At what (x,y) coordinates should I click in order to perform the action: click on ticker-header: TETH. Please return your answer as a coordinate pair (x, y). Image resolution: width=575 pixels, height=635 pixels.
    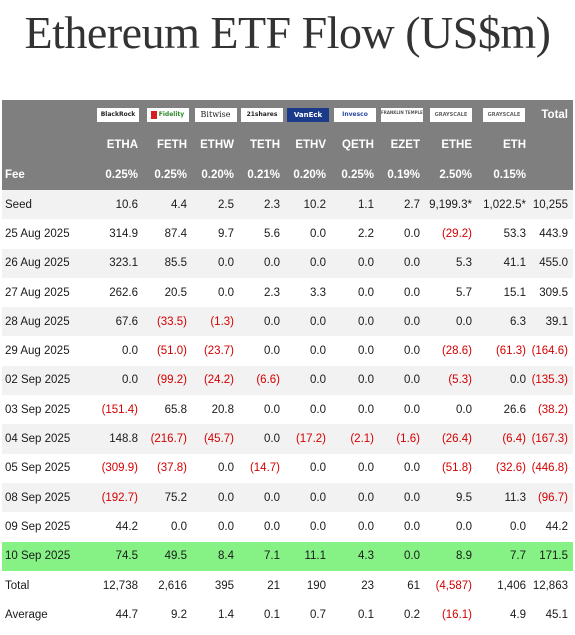
    Looking at the image, I should click on (262, 145).